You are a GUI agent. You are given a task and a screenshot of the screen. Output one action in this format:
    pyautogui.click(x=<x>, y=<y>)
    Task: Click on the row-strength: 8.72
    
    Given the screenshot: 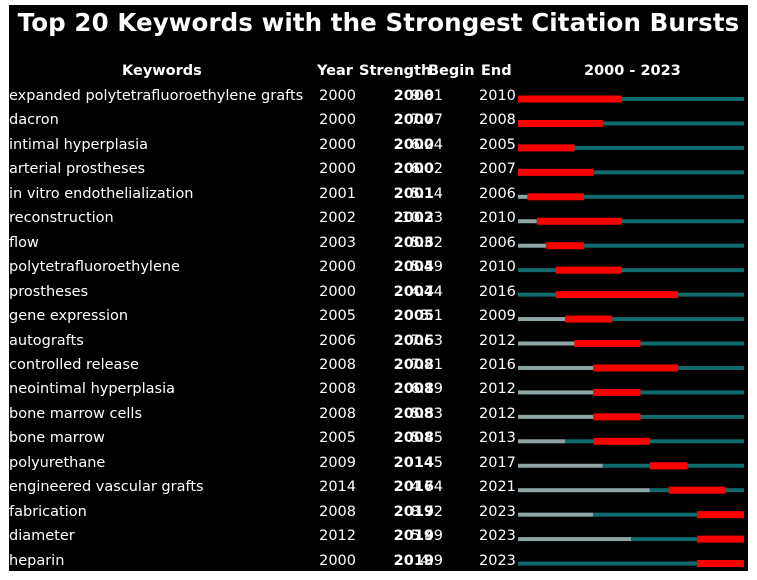 What is the action you would take?
    pyautogui.click(x=426, y=511)
    